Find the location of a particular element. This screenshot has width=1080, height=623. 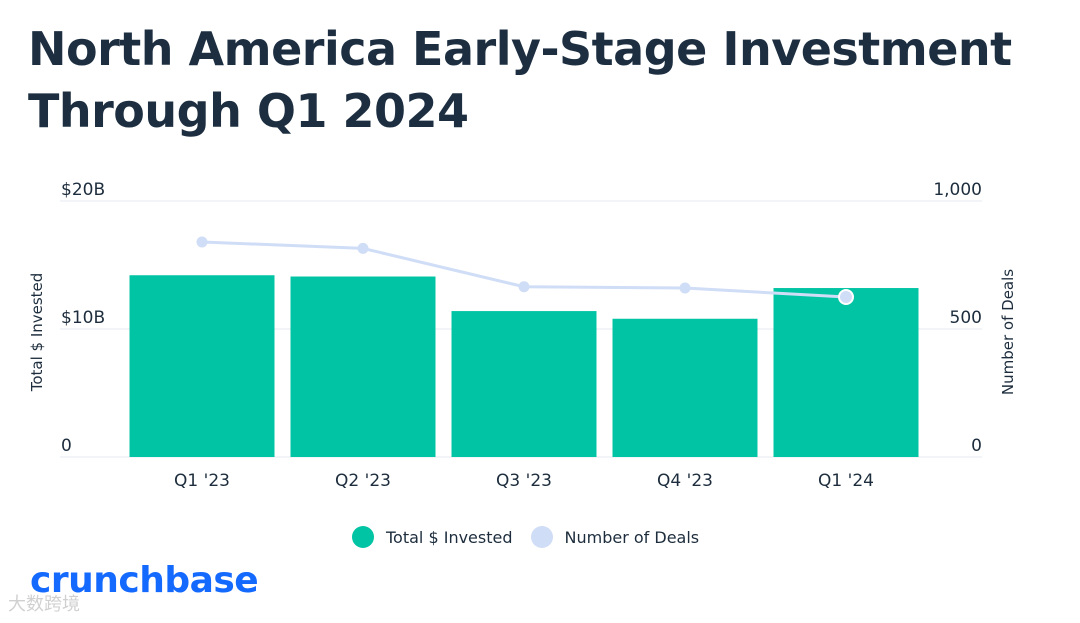

legend-swatch-invested is located at coordinates (363, 537).